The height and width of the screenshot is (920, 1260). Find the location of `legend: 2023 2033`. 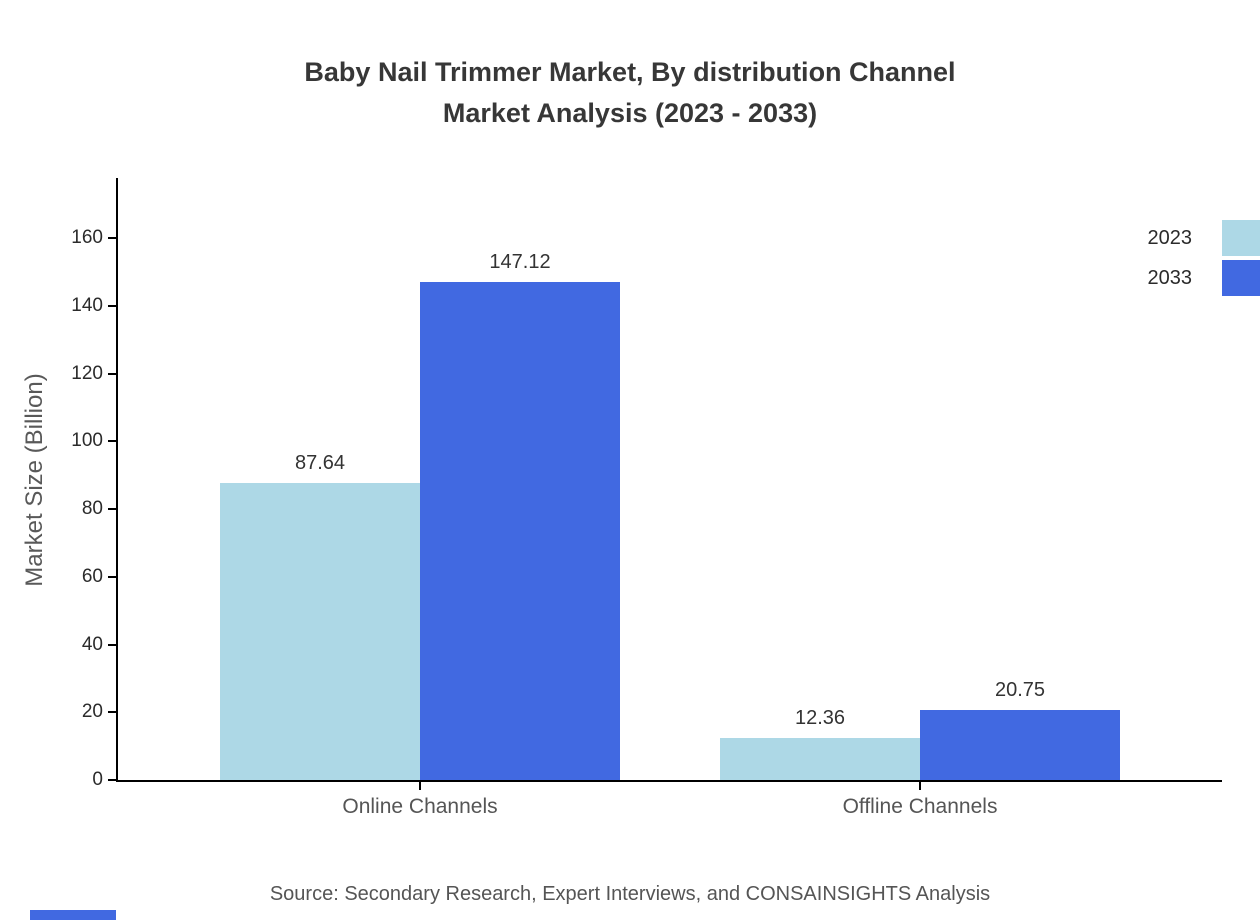

legend: 2023 2033 is located at coordinates (1204, 259).